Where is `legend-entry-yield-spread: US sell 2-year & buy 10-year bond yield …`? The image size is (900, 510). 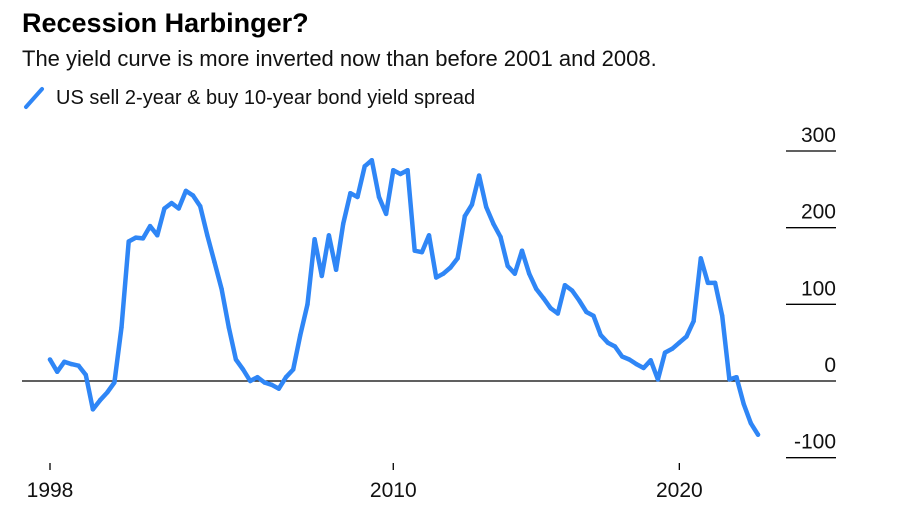 legend-entry-yield-spread: US sell 2-year & buy 10-year bond yield … is located at coordinates (266, 97).